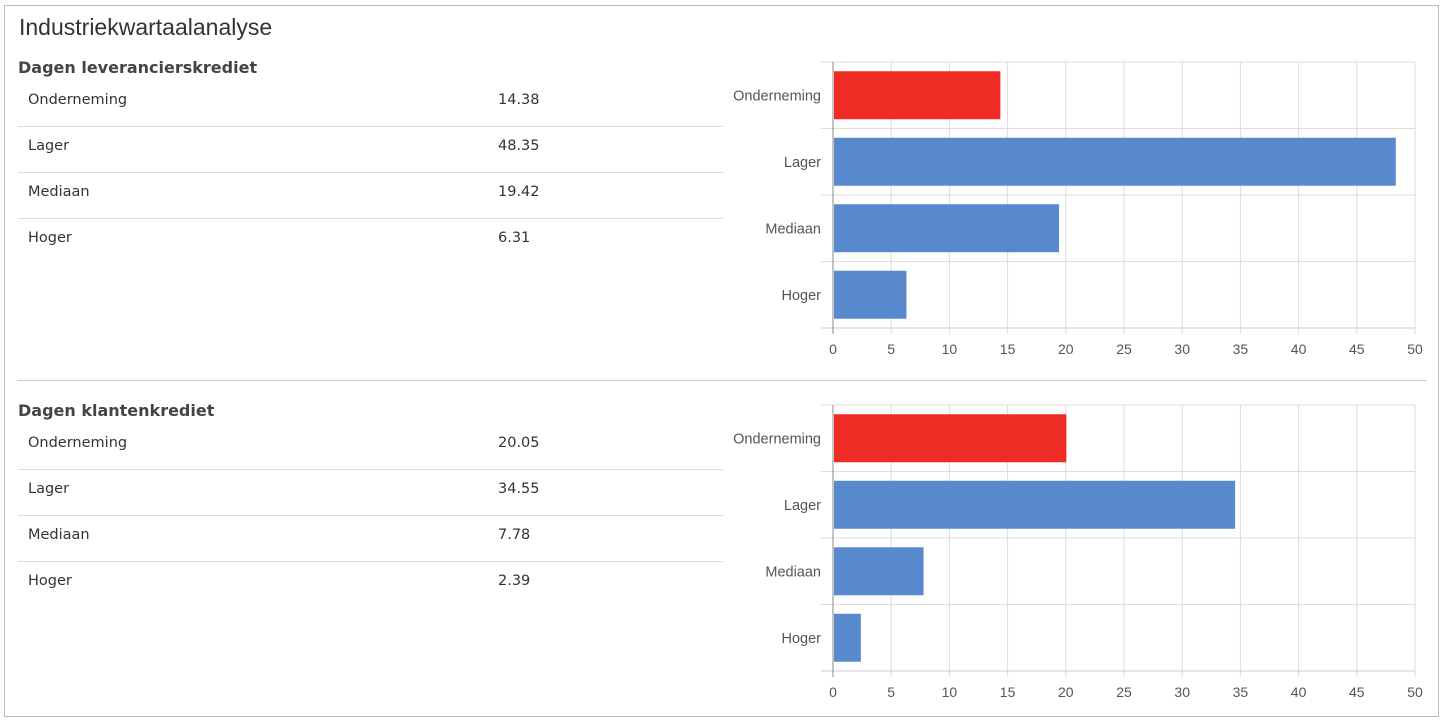  I want to click on row-value: 19.42, so click(519, 192).